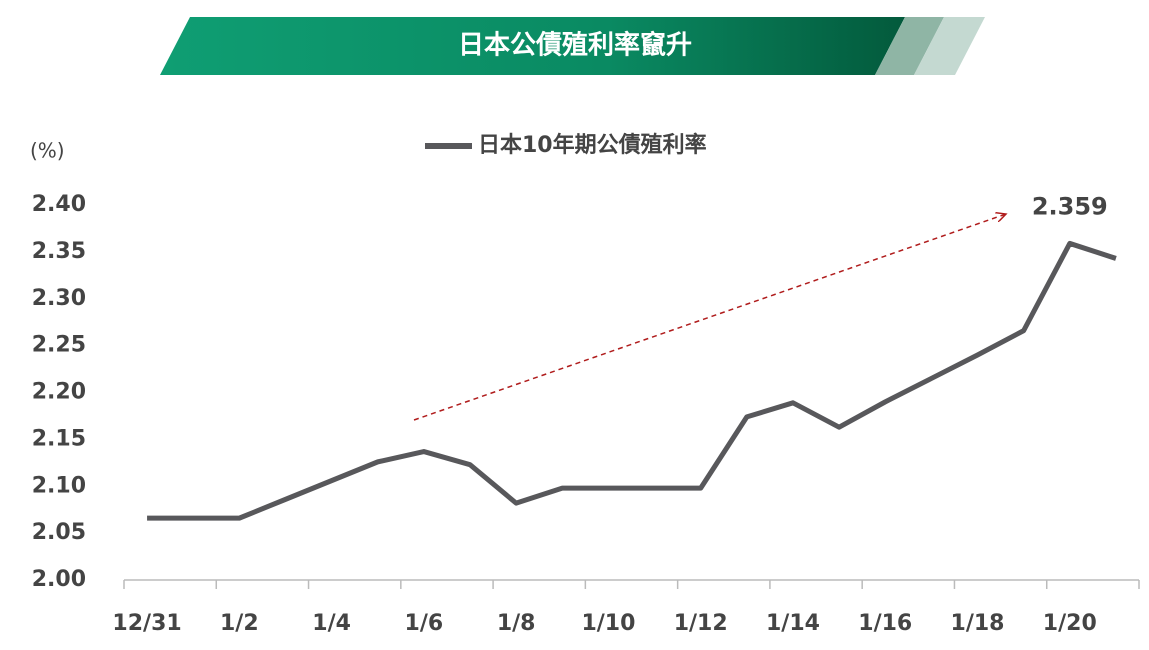 The height and width of the screenshot is (650, 1149). I want to click on x-tick-label: 1/6, so click(424, 623).